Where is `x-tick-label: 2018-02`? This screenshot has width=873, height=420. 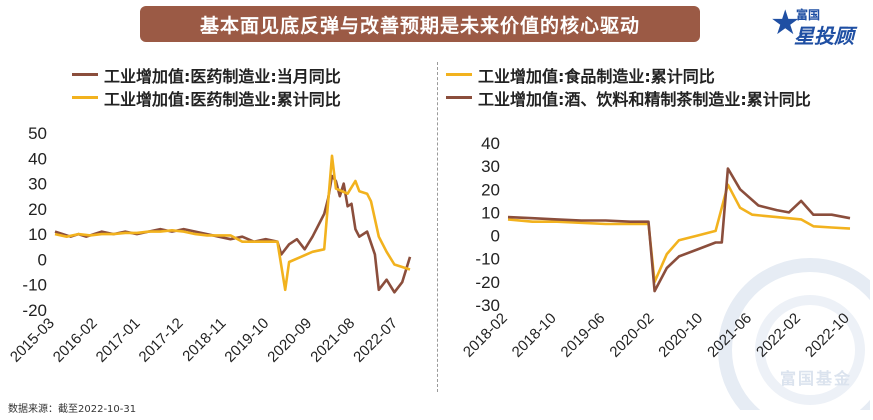 x-tick-label: 2018-02 is located at coordinates (485, 335).